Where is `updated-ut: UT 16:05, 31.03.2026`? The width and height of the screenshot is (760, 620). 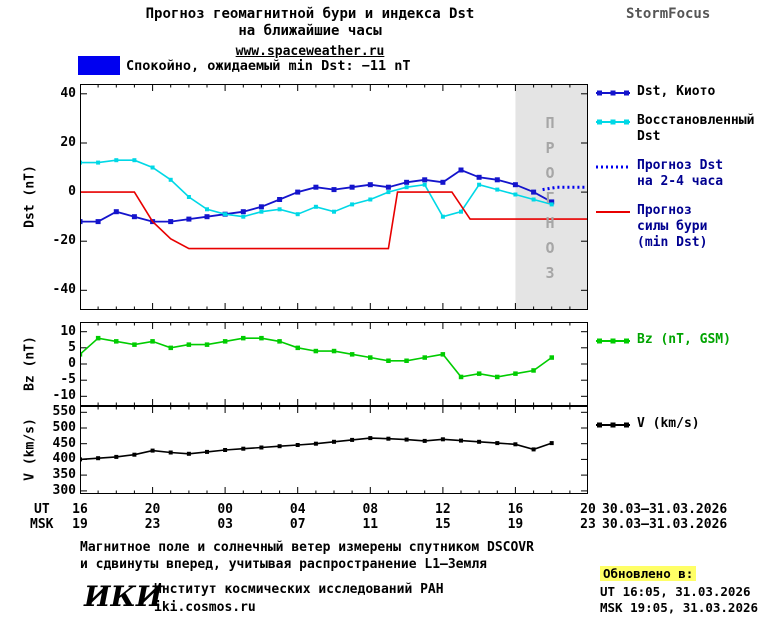 updated-ut: UT 16:05, 31.03.2026 is located at coordinates (675, 591).